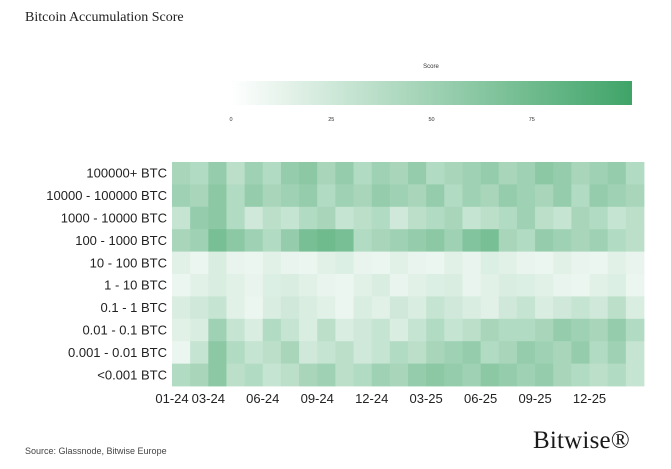  Describe the element at coordinates (371, 398) in the screenshot. I see `x-tick-label: 12-24` at that location.